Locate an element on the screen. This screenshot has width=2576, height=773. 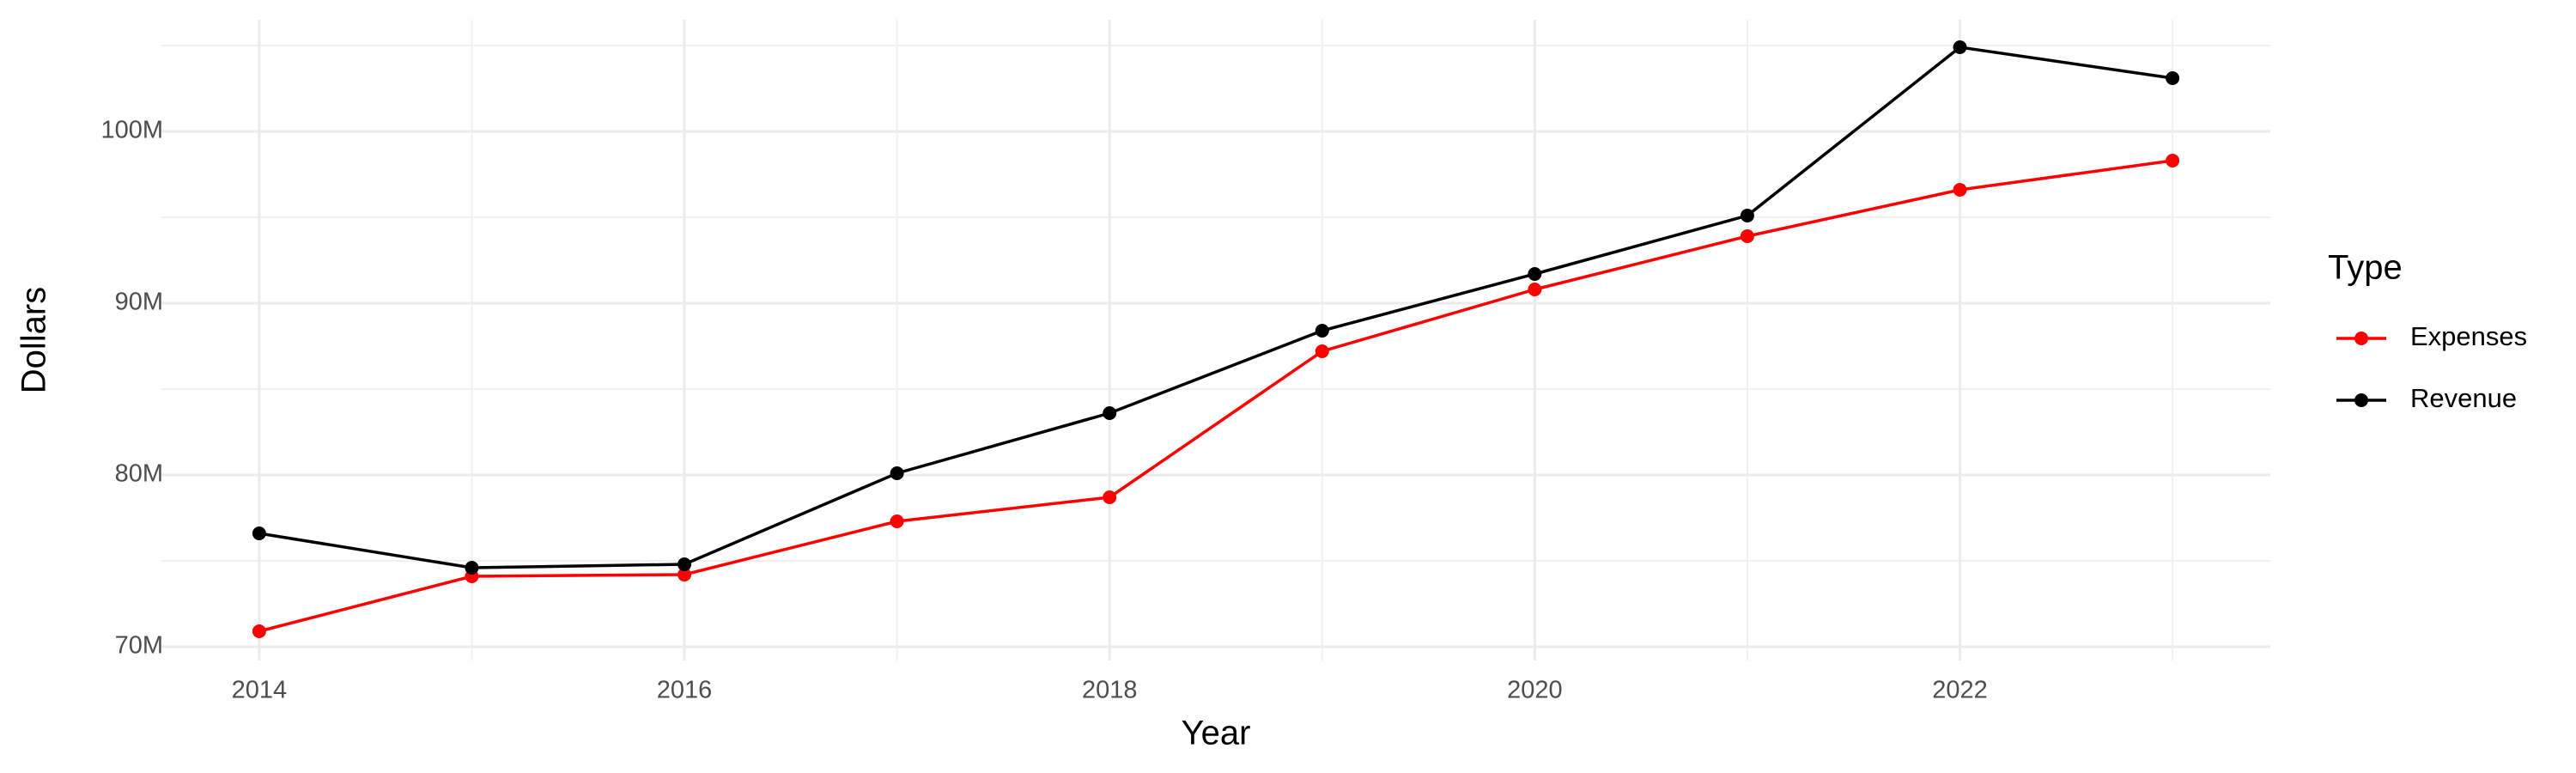
legend-title: Type is located at coordinates (2365, 268).